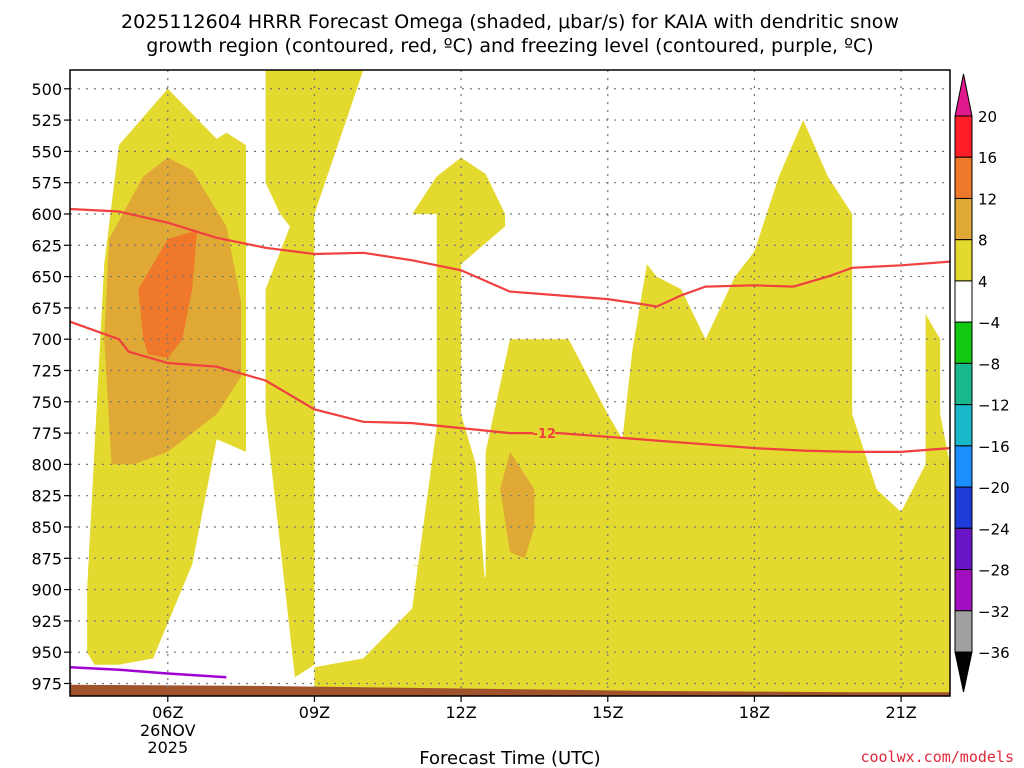  What do you see at coordinates (46, 433) in the screenshot?
I see `y-tick-label-775: 775` at bounding box center [46, 433].